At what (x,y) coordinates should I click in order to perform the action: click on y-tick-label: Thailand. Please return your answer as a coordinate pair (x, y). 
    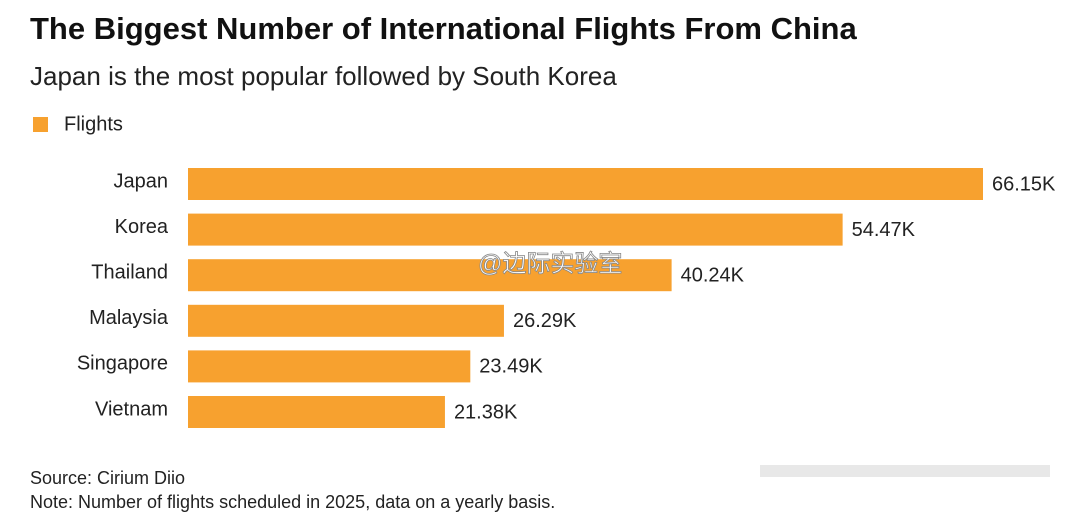
    Looking at the image, I should click on (129, 272).